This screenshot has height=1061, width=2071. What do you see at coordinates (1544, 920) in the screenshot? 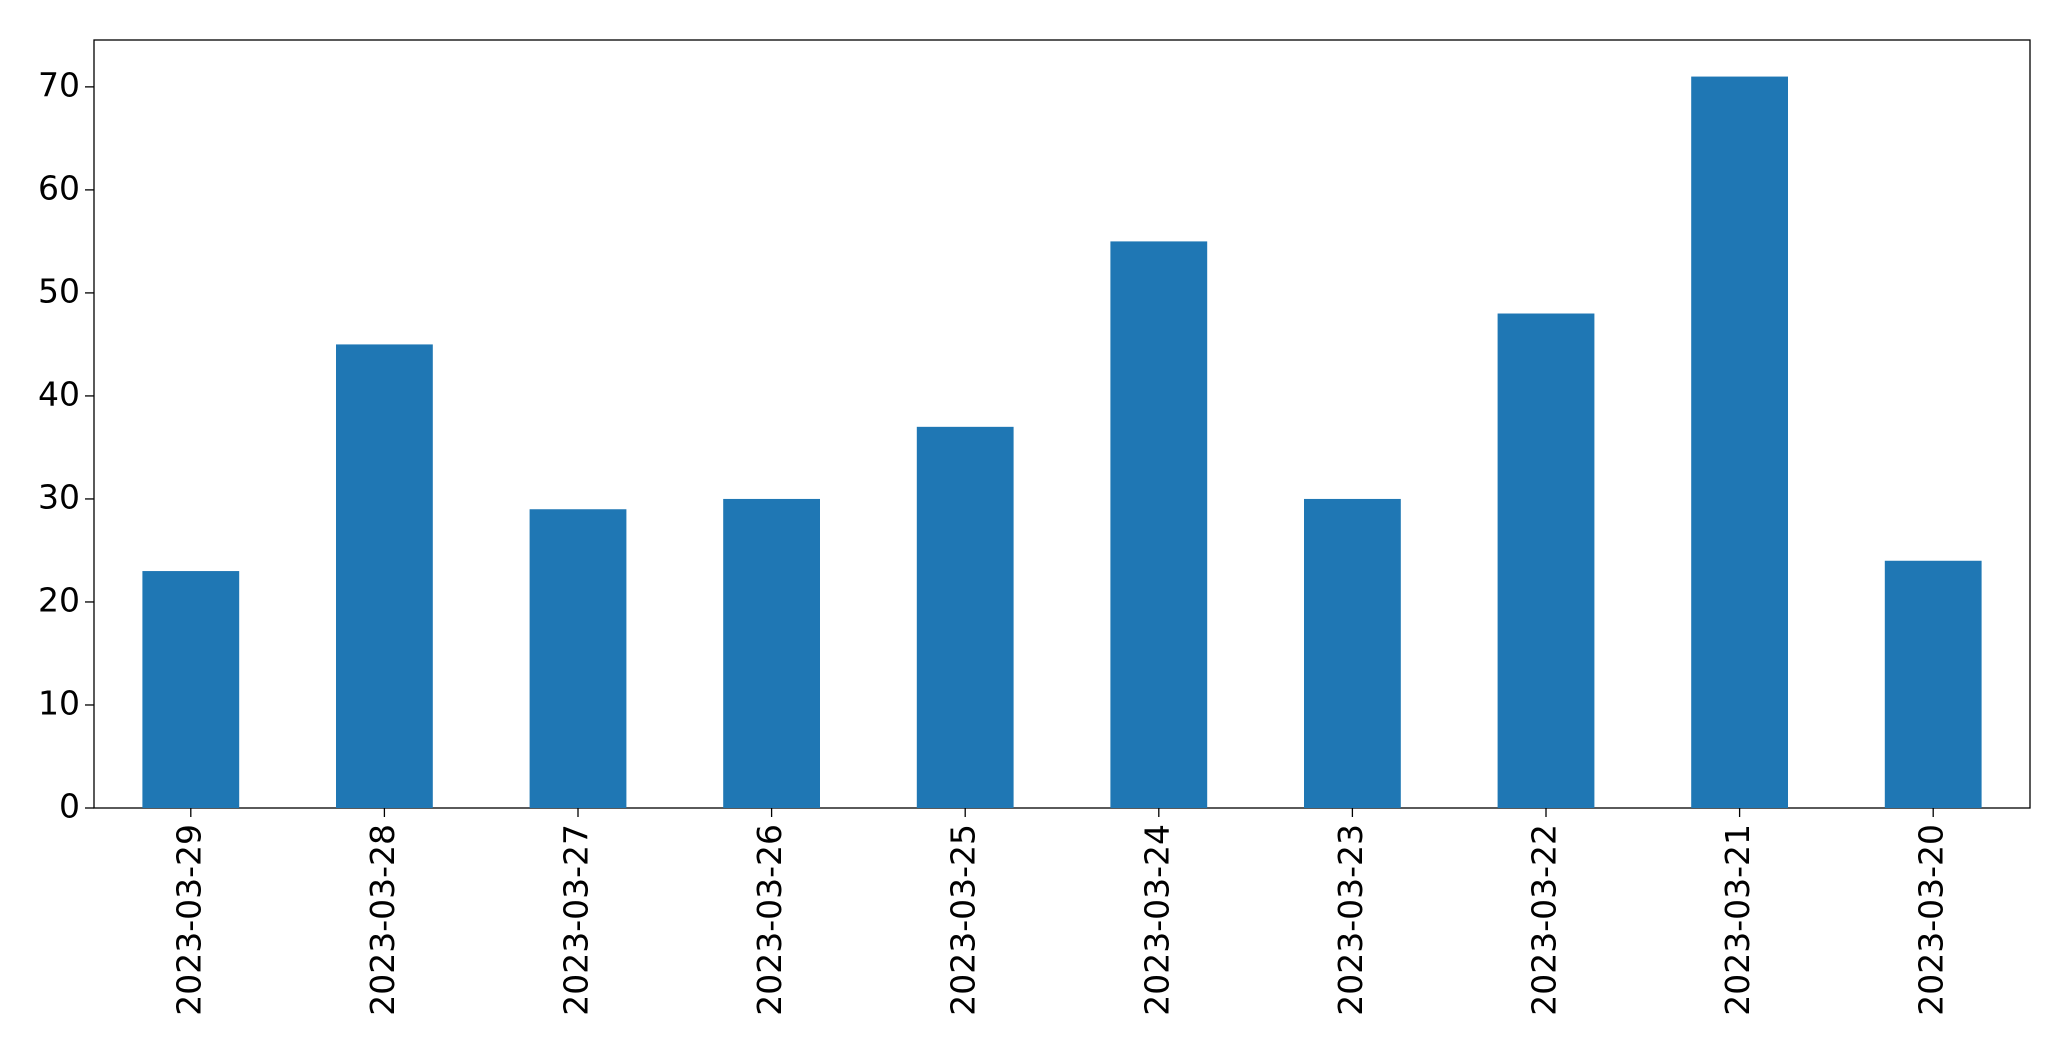
I see `x-tick-label: 2023-03-22` at bounding box center [1544, 920].